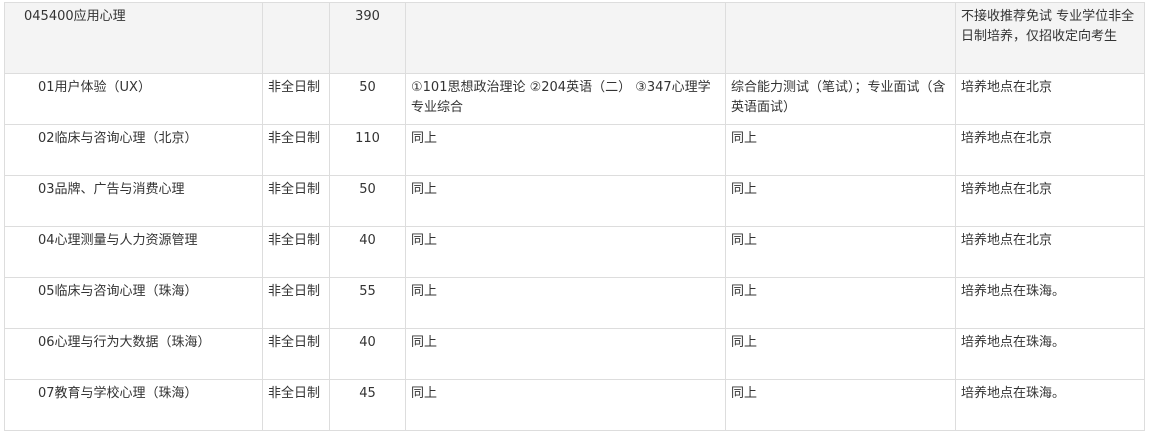 The height and width of the screenshot is (433, 1149). What do you see at coordinates (133, 99) in the screenshot?
I see `direction-name: 01用户体验（UX）` at bounding box center [133, 99].